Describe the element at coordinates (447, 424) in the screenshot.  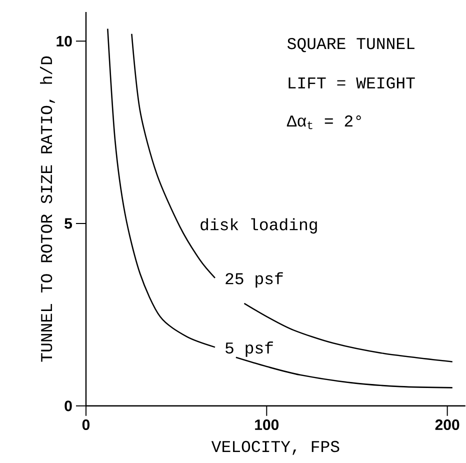
I see `x-tick-label: 200` at that location.